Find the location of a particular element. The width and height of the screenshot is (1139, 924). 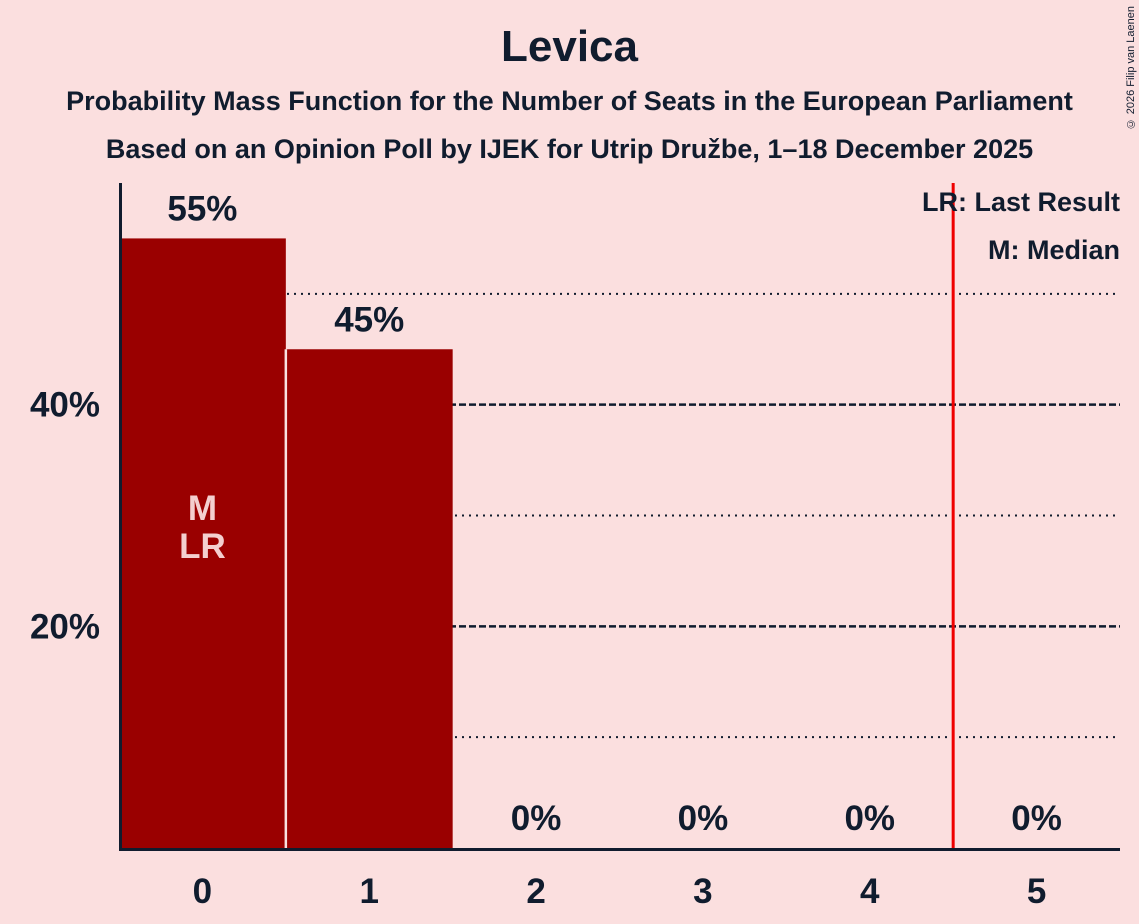

x-tick-2: 2 is located at coordinates (535, 891).